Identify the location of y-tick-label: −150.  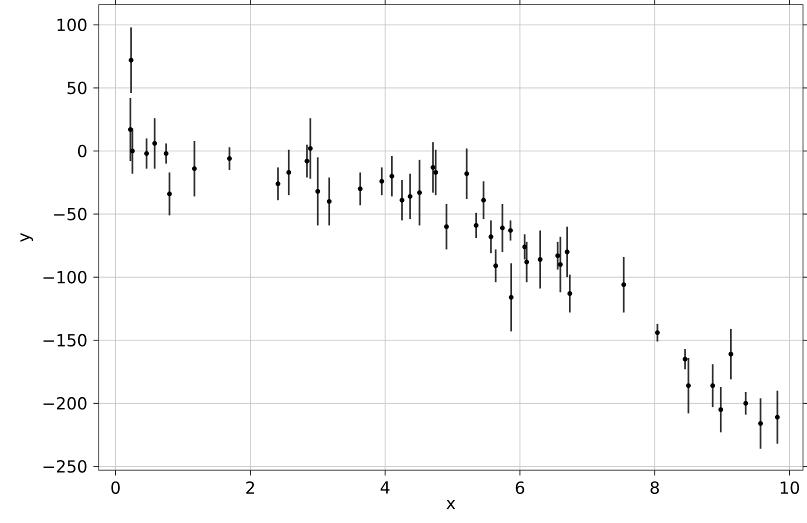
(65, 340).